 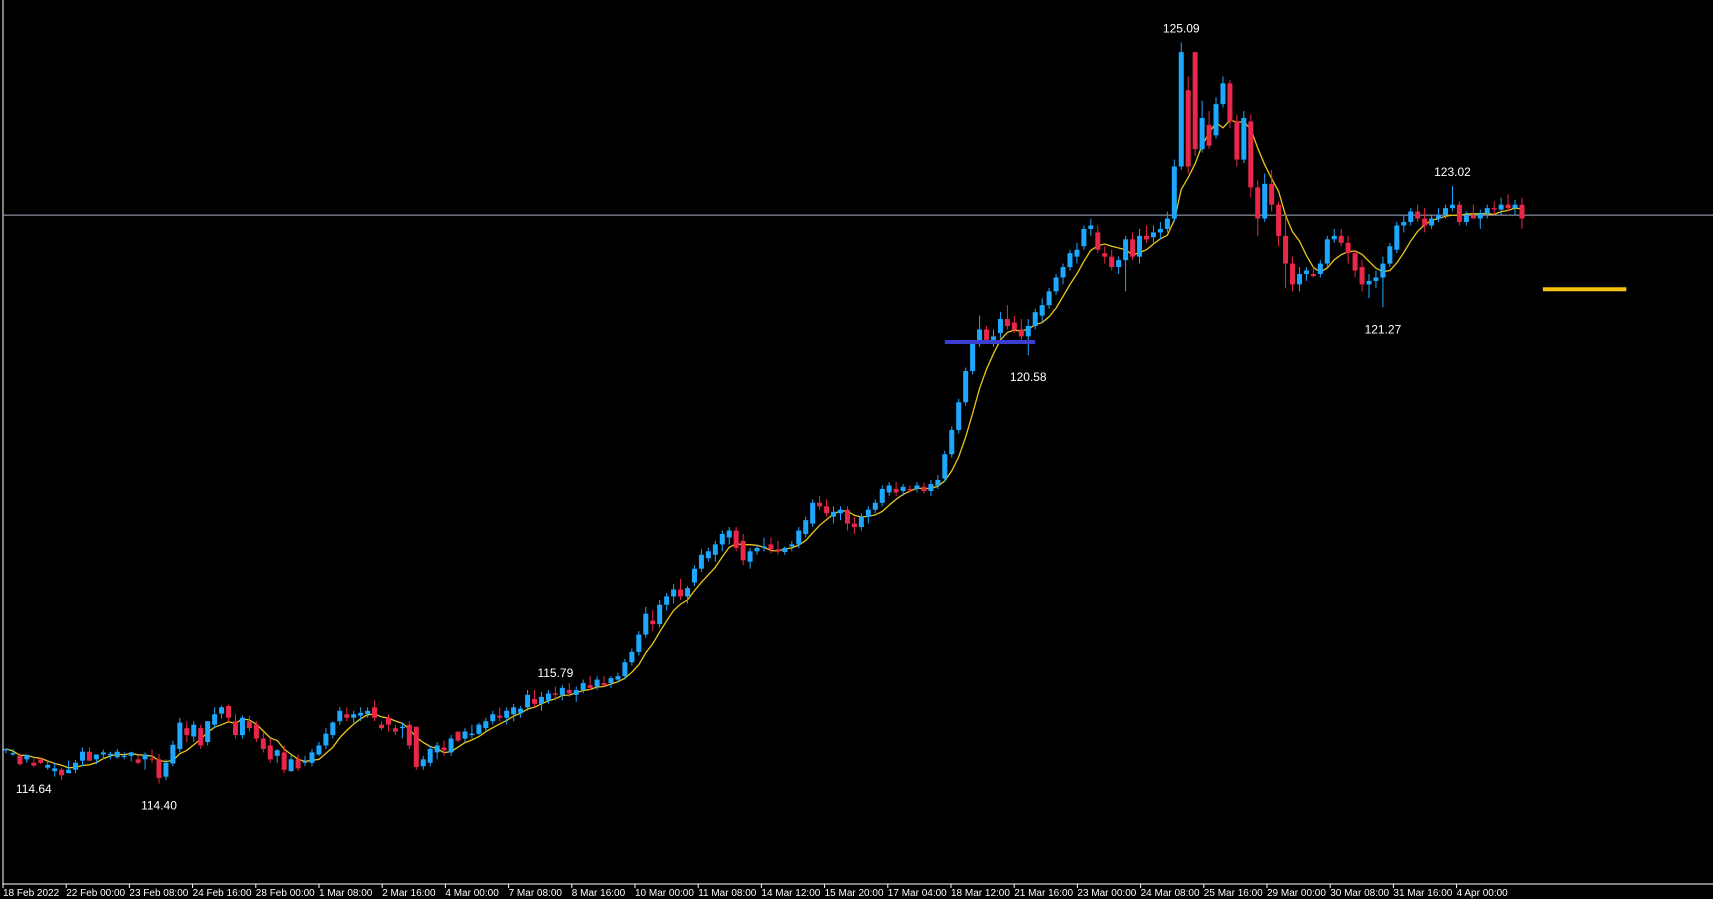 I want to click on price-annotation: 123.02, so click(x=1452, y=172).